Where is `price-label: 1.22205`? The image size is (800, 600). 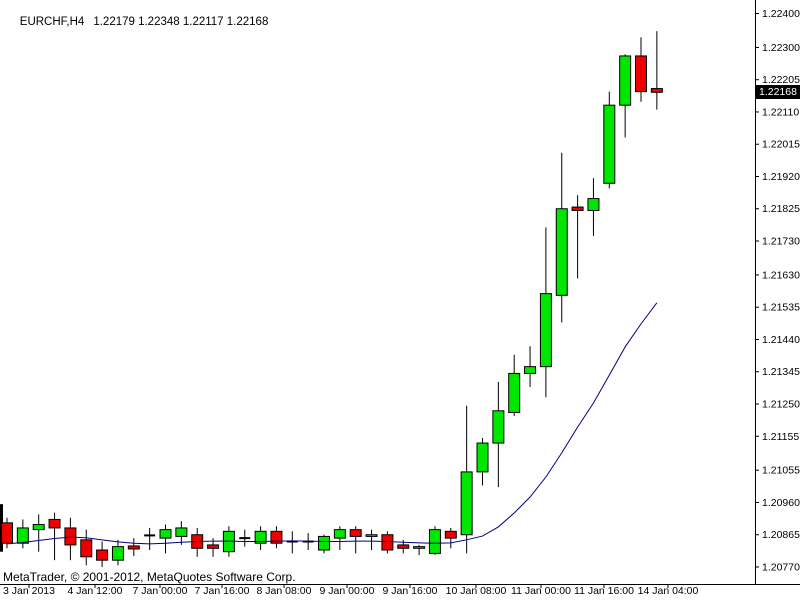 price-label: 1.22205 is located at coordinates (781, 80).